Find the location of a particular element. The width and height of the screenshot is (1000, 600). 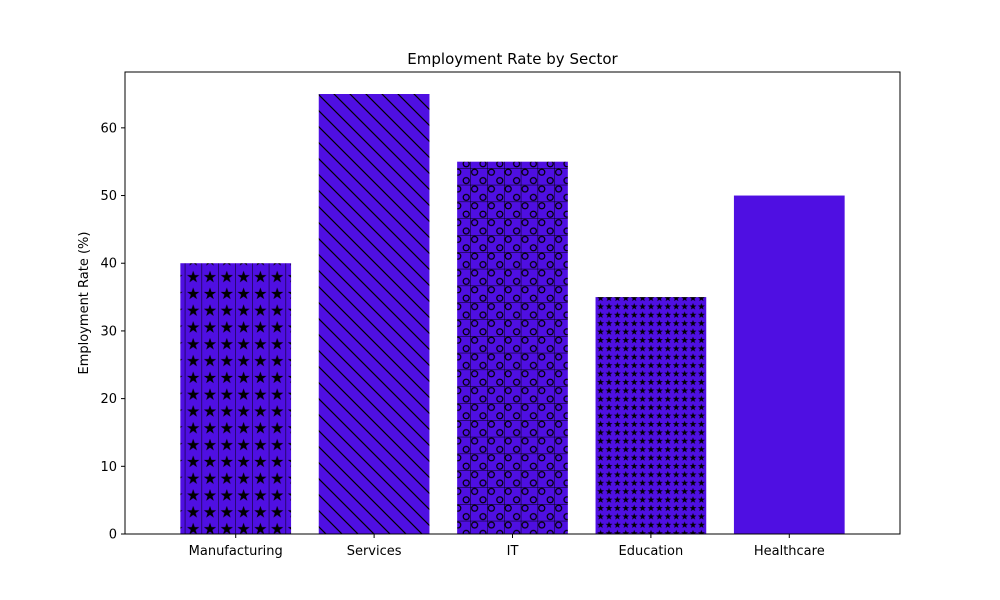

x-tick-label-healthcare: Healthcare is located at coordinates (789, 551).